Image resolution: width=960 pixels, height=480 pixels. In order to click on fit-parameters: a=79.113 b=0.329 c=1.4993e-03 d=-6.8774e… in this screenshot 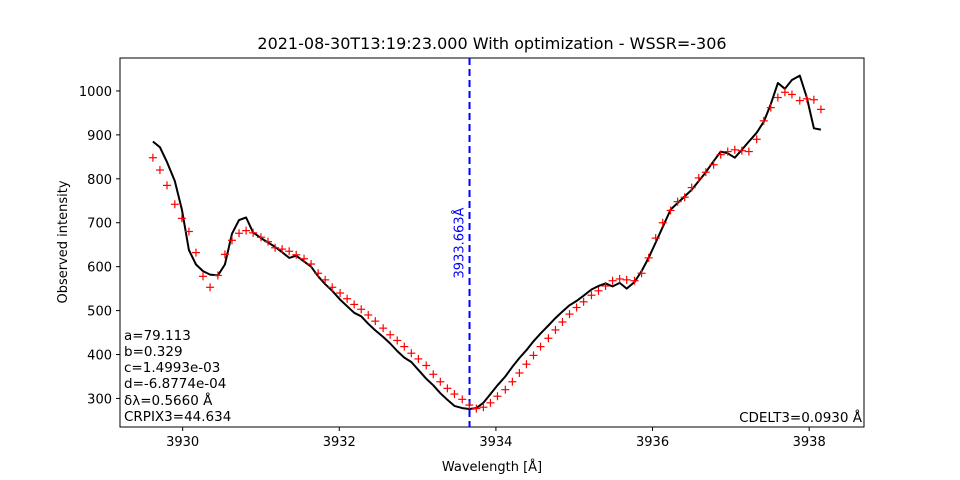, I will do `click(177, 376)`.